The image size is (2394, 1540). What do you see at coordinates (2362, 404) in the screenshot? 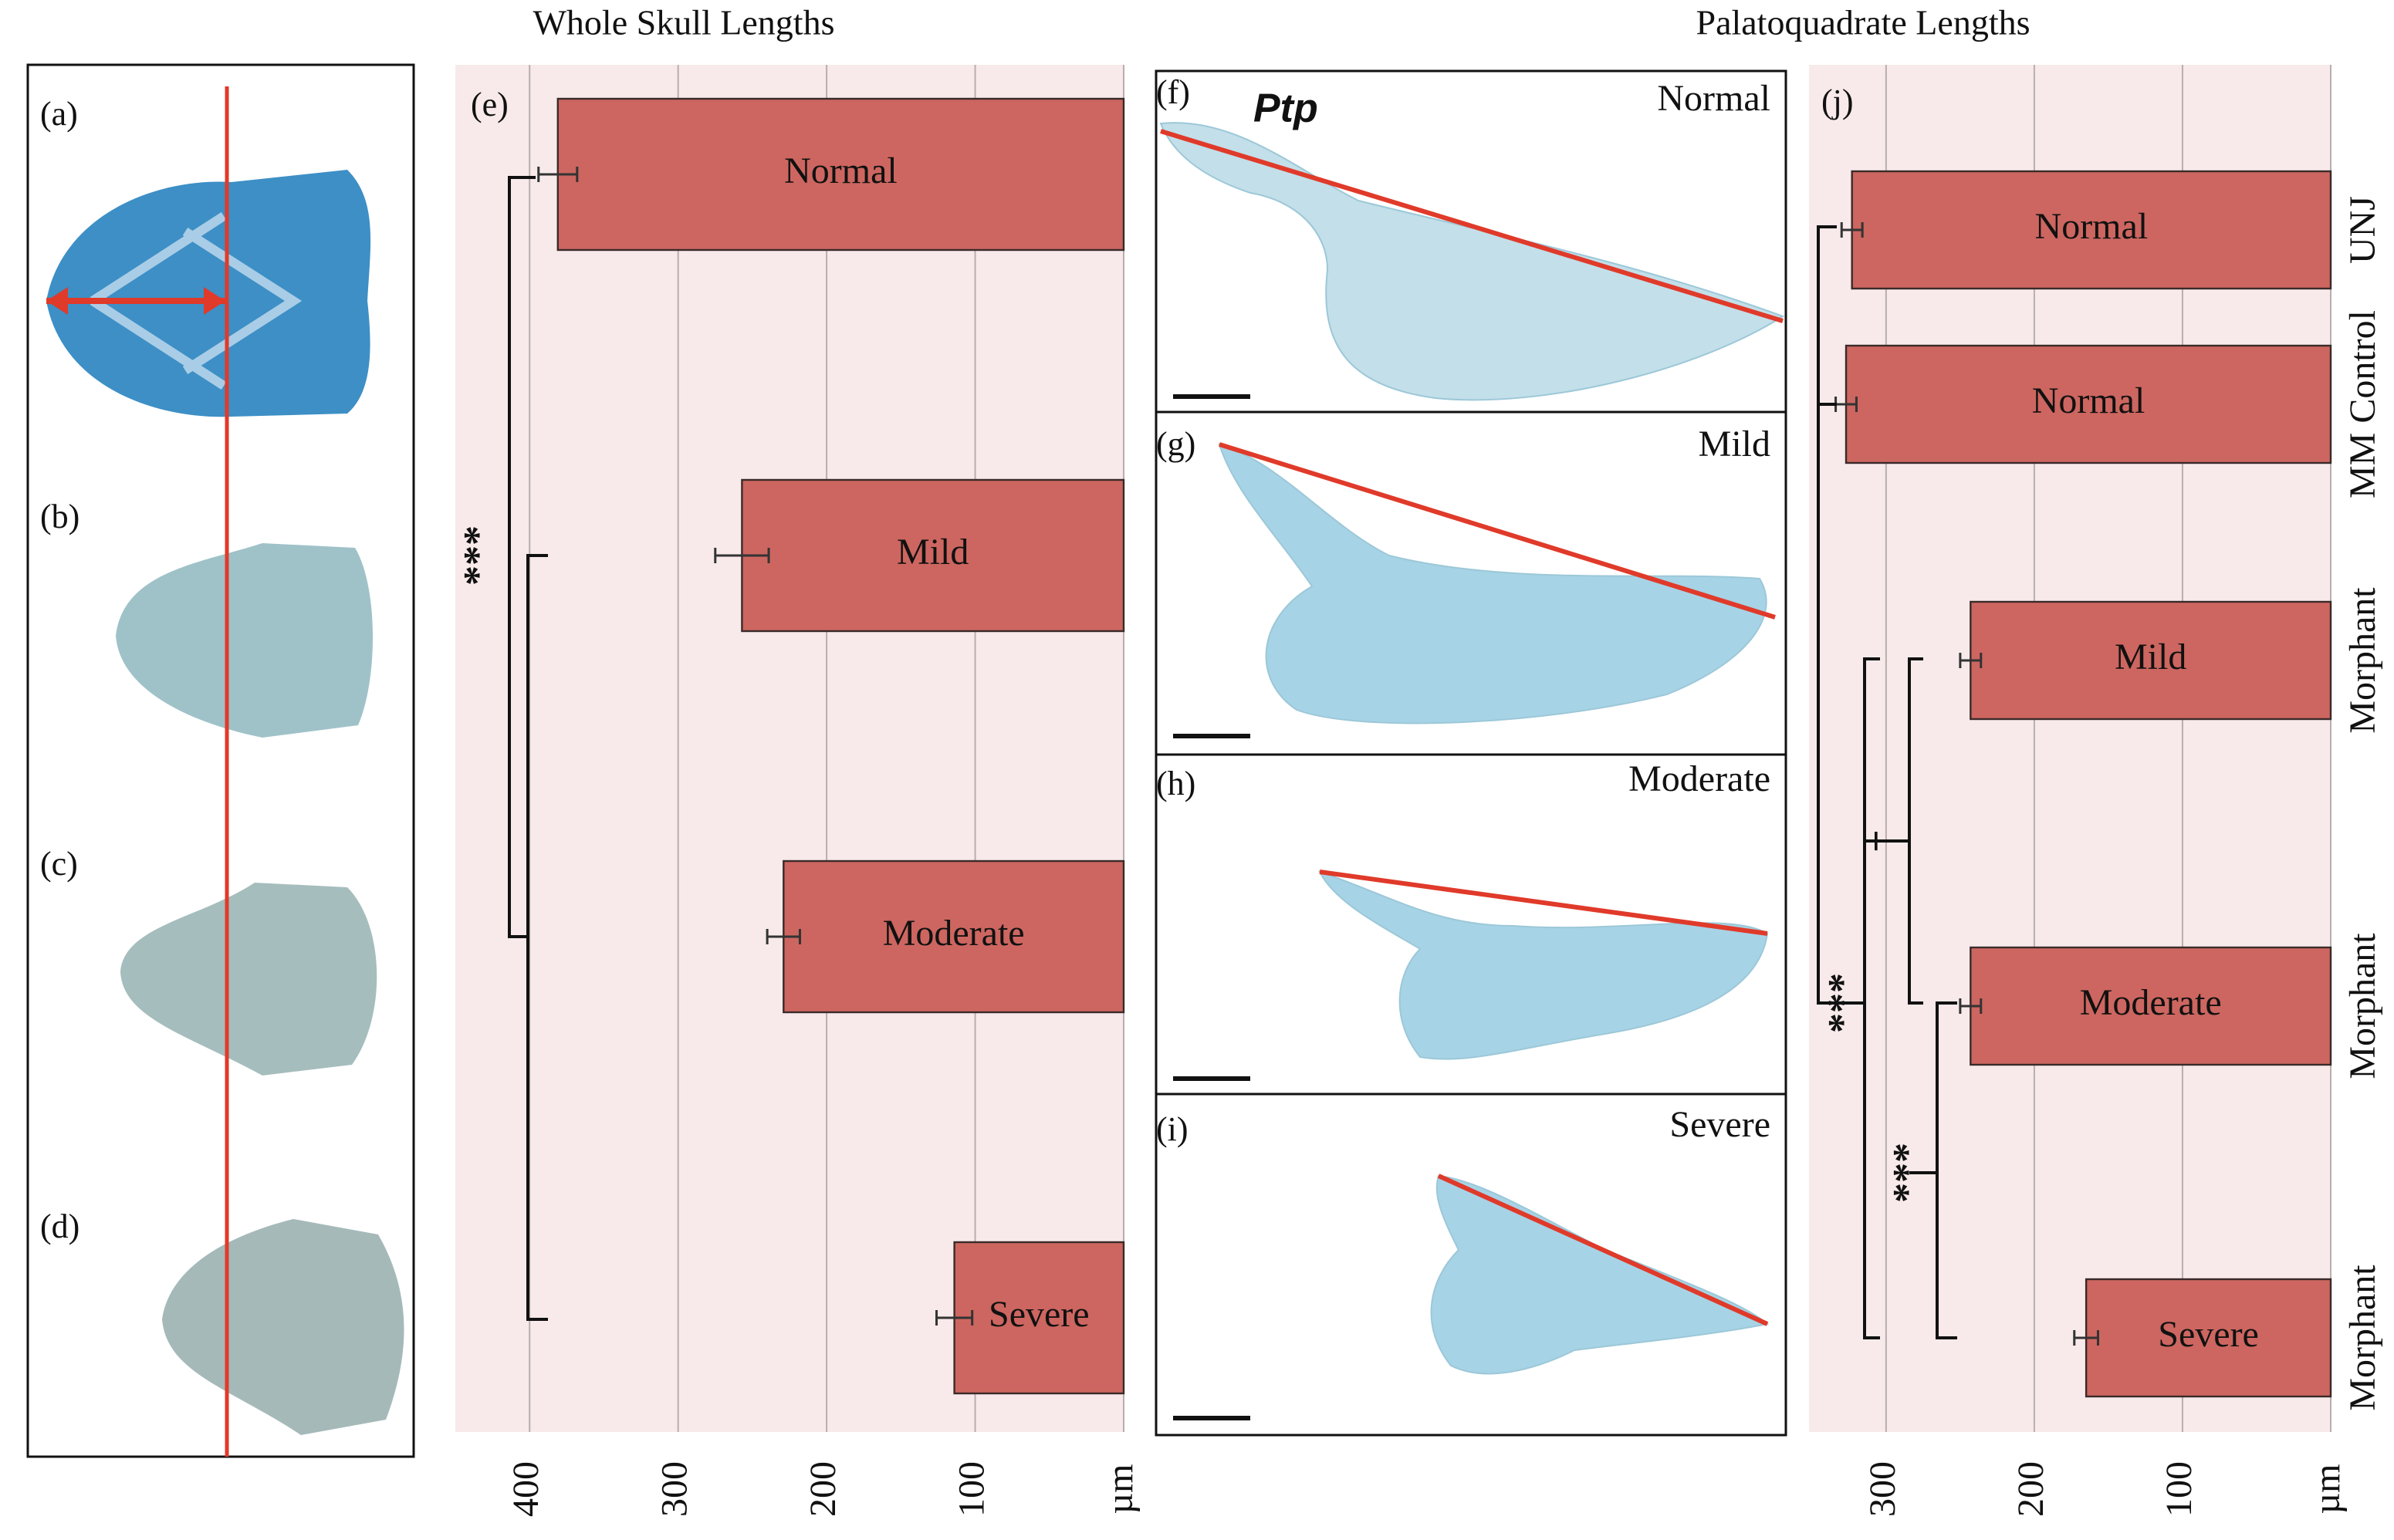
I see `group-label: MM Control` at bounding box center [2362, 404].